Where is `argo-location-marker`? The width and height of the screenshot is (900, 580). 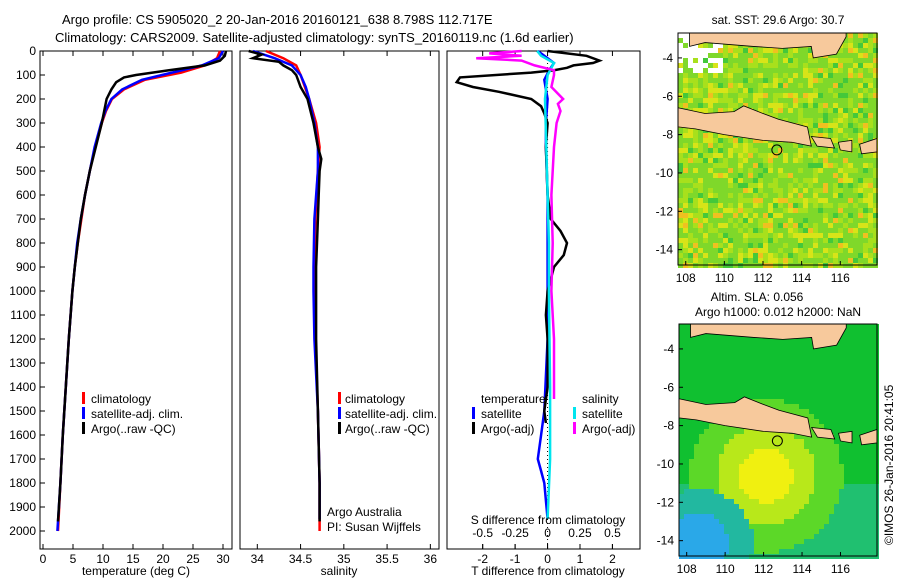 argo-location-marker is located at coordinates (777, 150).